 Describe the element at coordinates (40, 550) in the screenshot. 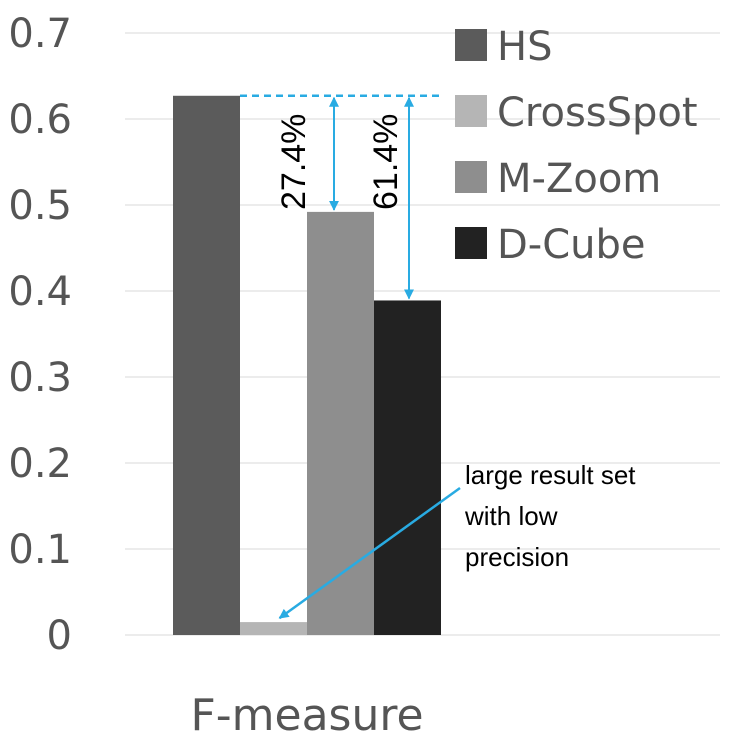

I see `y-tick-label: 0.1` at that location.